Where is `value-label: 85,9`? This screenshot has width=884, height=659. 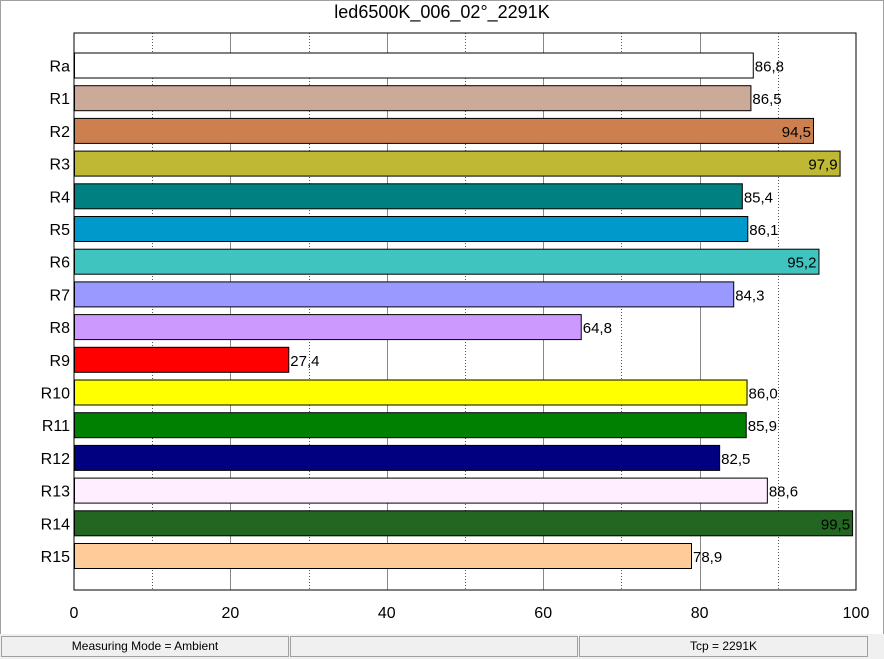 value-label: 85,9 is located at coordinates (762, 426).